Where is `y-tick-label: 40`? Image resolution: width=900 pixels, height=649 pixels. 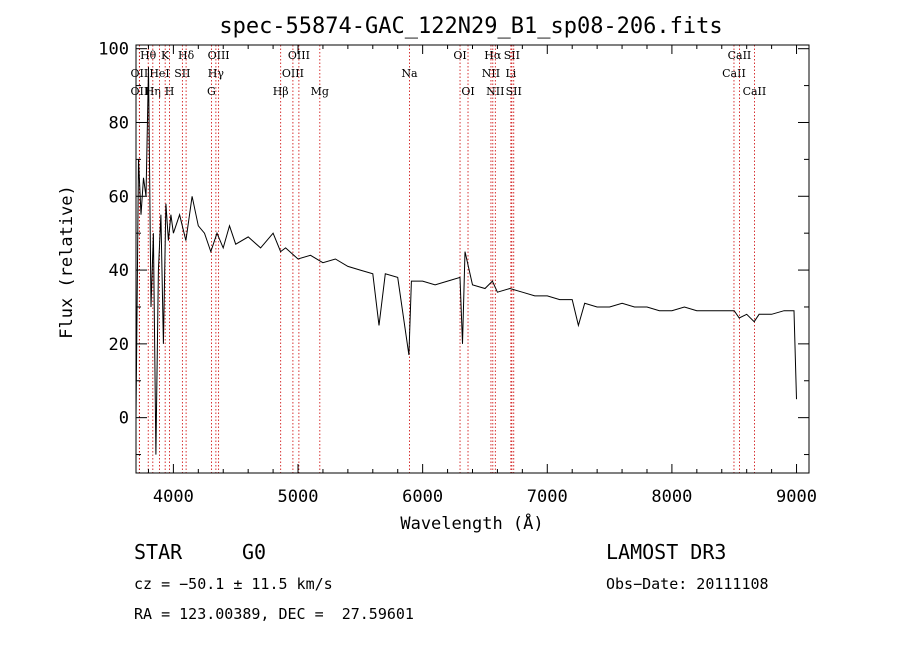
y-tick-label: 40 is located at coordinates (119, 271).